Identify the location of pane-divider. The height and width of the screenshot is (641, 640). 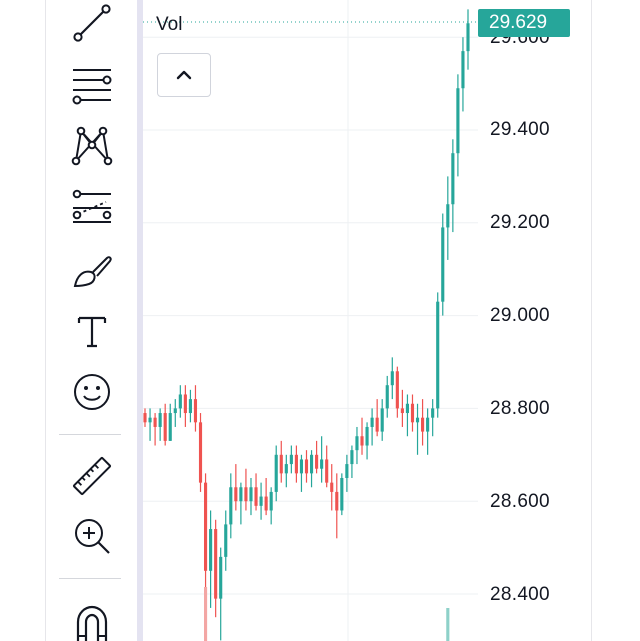
(140, 320).